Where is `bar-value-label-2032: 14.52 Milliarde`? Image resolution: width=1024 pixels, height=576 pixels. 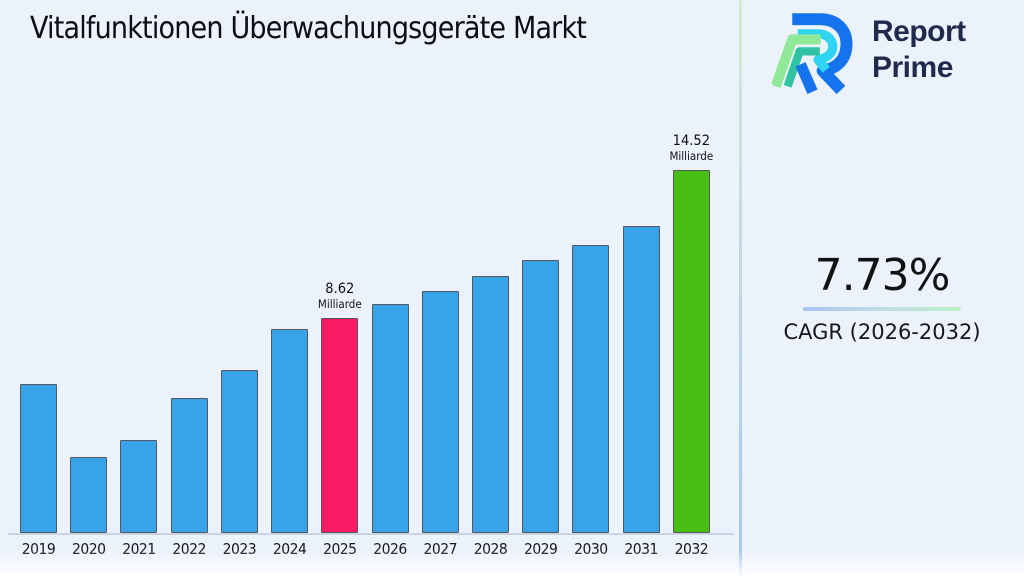
bar-value-label-2032: 14.52 Milliarde is located at coordinates (691, 148).